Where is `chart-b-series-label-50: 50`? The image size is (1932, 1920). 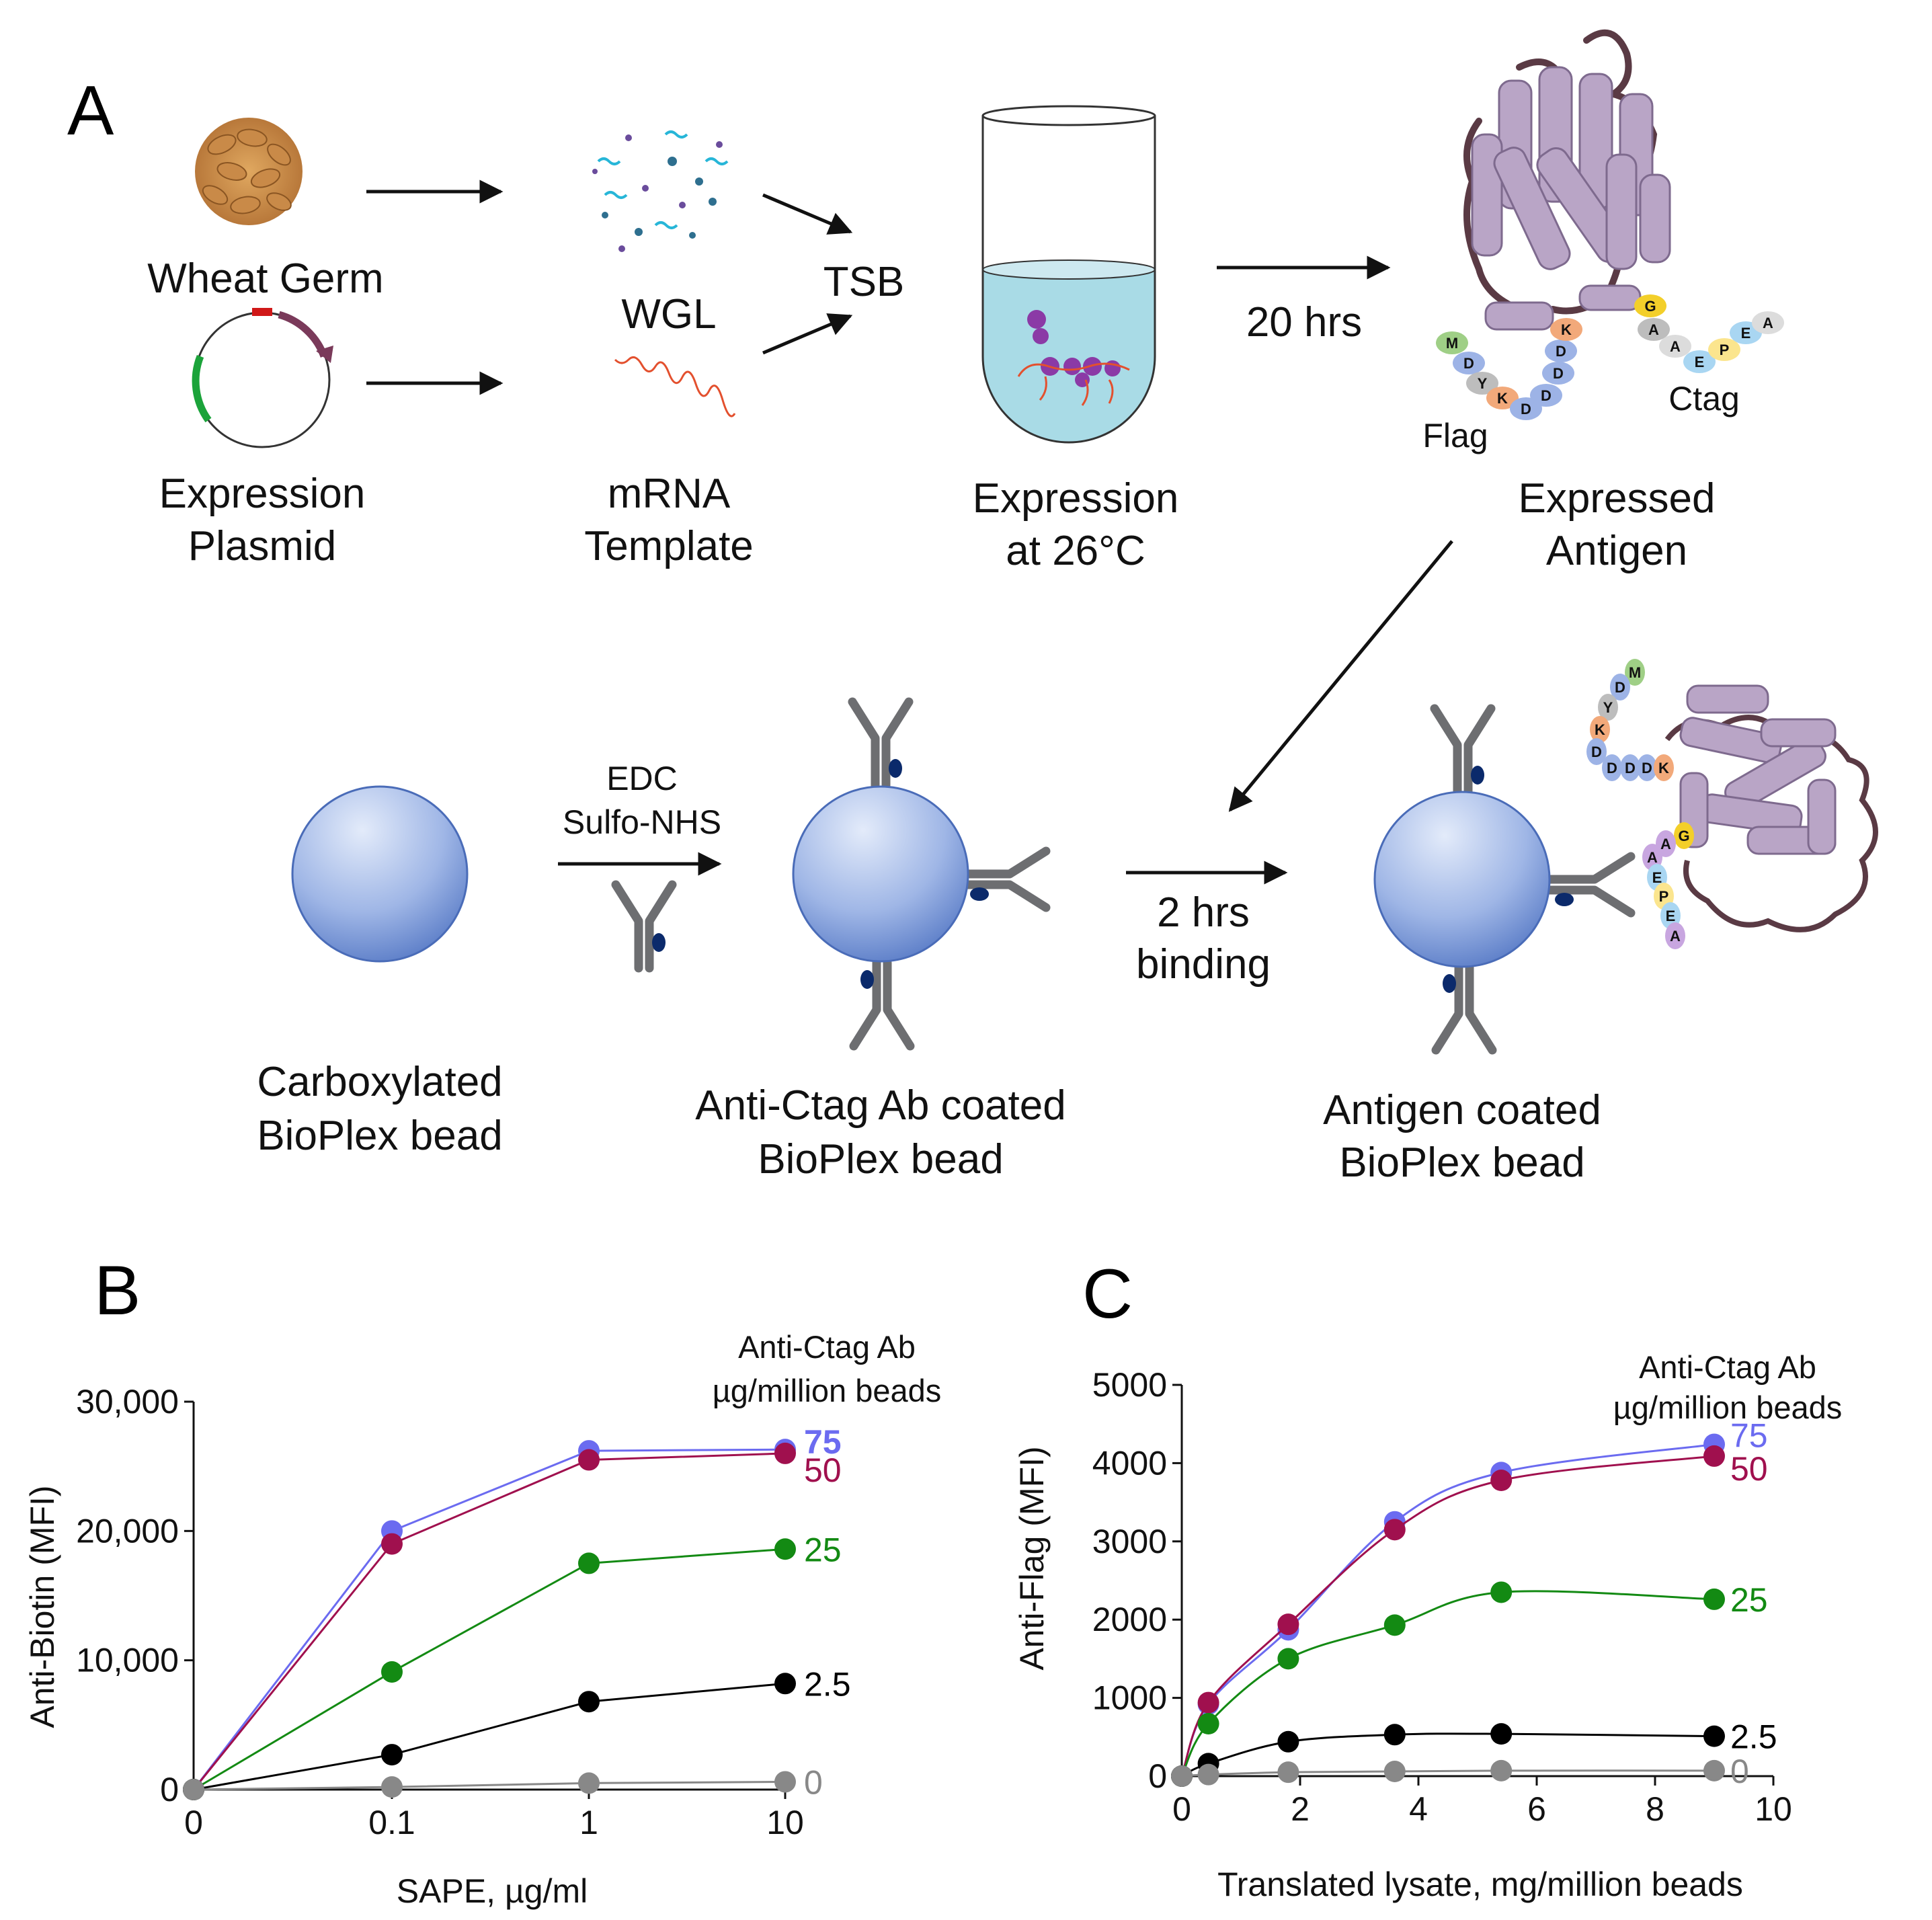 chart-b-series-label-50: 50 is located at coordinates (823, 1470).